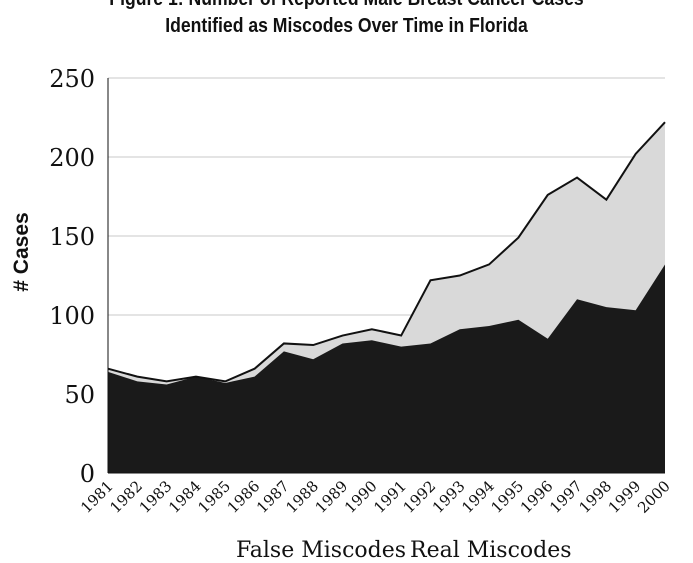 Image resolution: width=693 pixels, height=563 pixels. Describe the element at coordinates (72, 158) in the screenshot. I see `y-tick-label: 200` at that location.